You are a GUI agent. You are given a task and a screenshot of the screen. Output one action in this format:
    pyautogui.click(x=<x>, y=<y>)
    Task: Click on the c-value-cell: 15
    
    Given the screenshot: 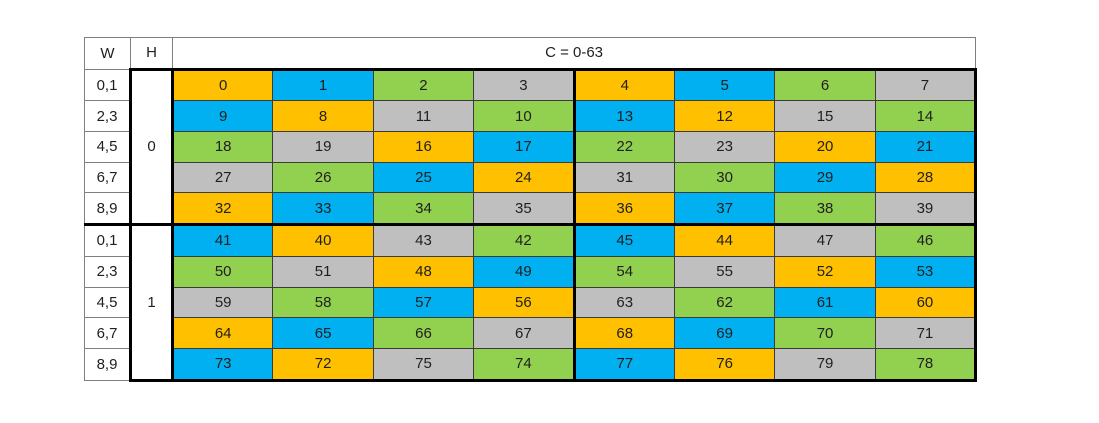 What is the action you would take?
    pyautogui.click(x=825, y=116)
    